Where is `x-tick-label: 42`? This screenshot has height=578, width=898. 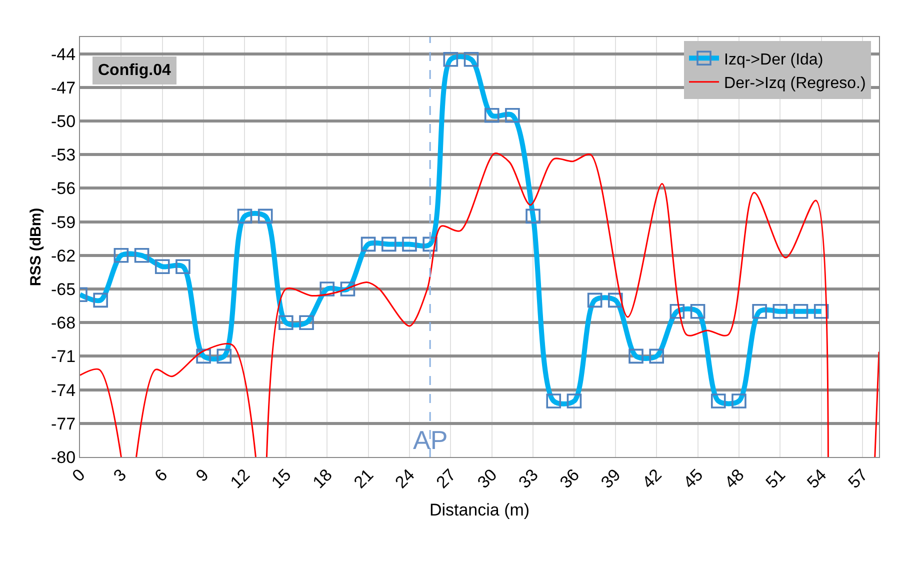 x-tick-label: 42 is located at coordinates (652, 478).